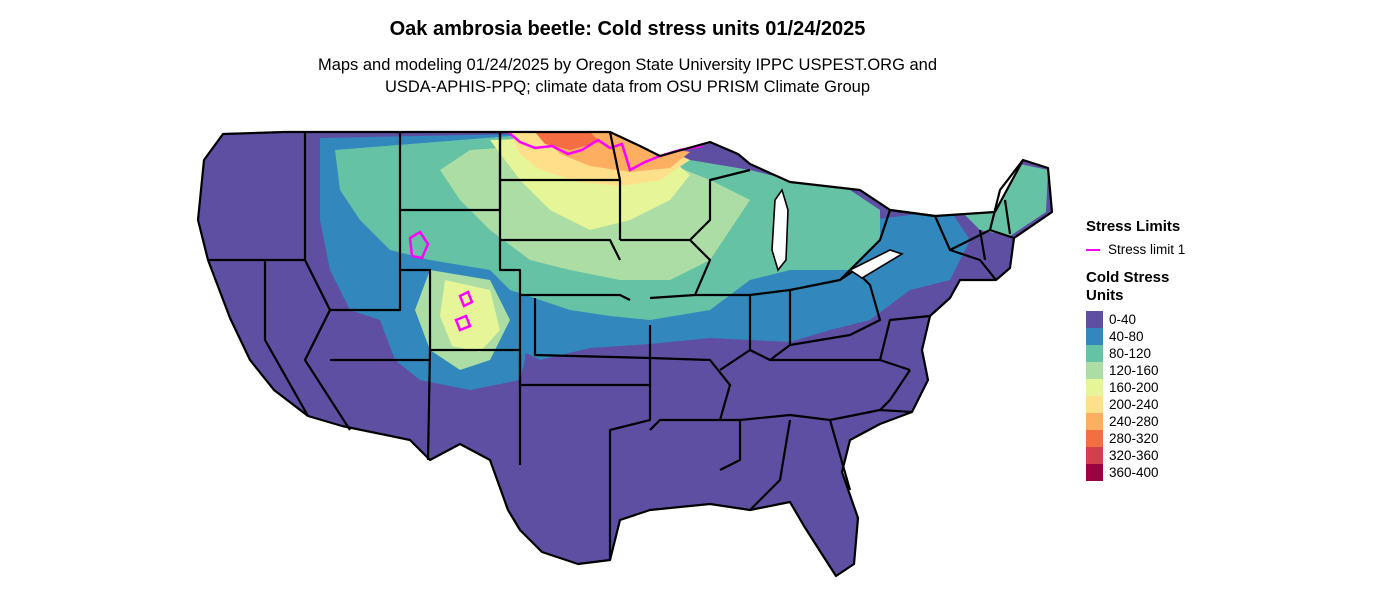 The width and height of the screenshot is (1400, 594). I want to click on cold-stress-bin: 200-240, so click(1166, 404).